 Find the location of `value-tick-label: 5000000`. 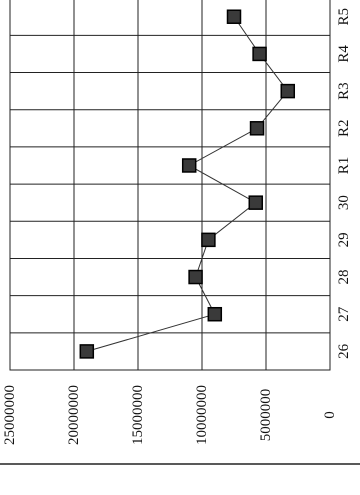

value-tick-label: 5000000 is located at coordinates (266, 415).